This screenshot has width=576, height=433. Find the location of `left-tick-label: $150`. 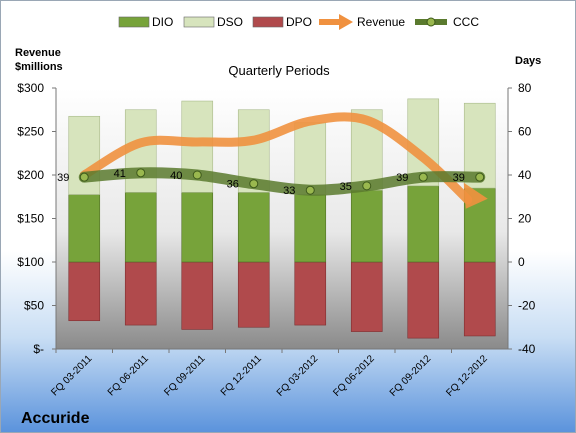

left-tick-label: $150 is located at coordinates (30, 219).